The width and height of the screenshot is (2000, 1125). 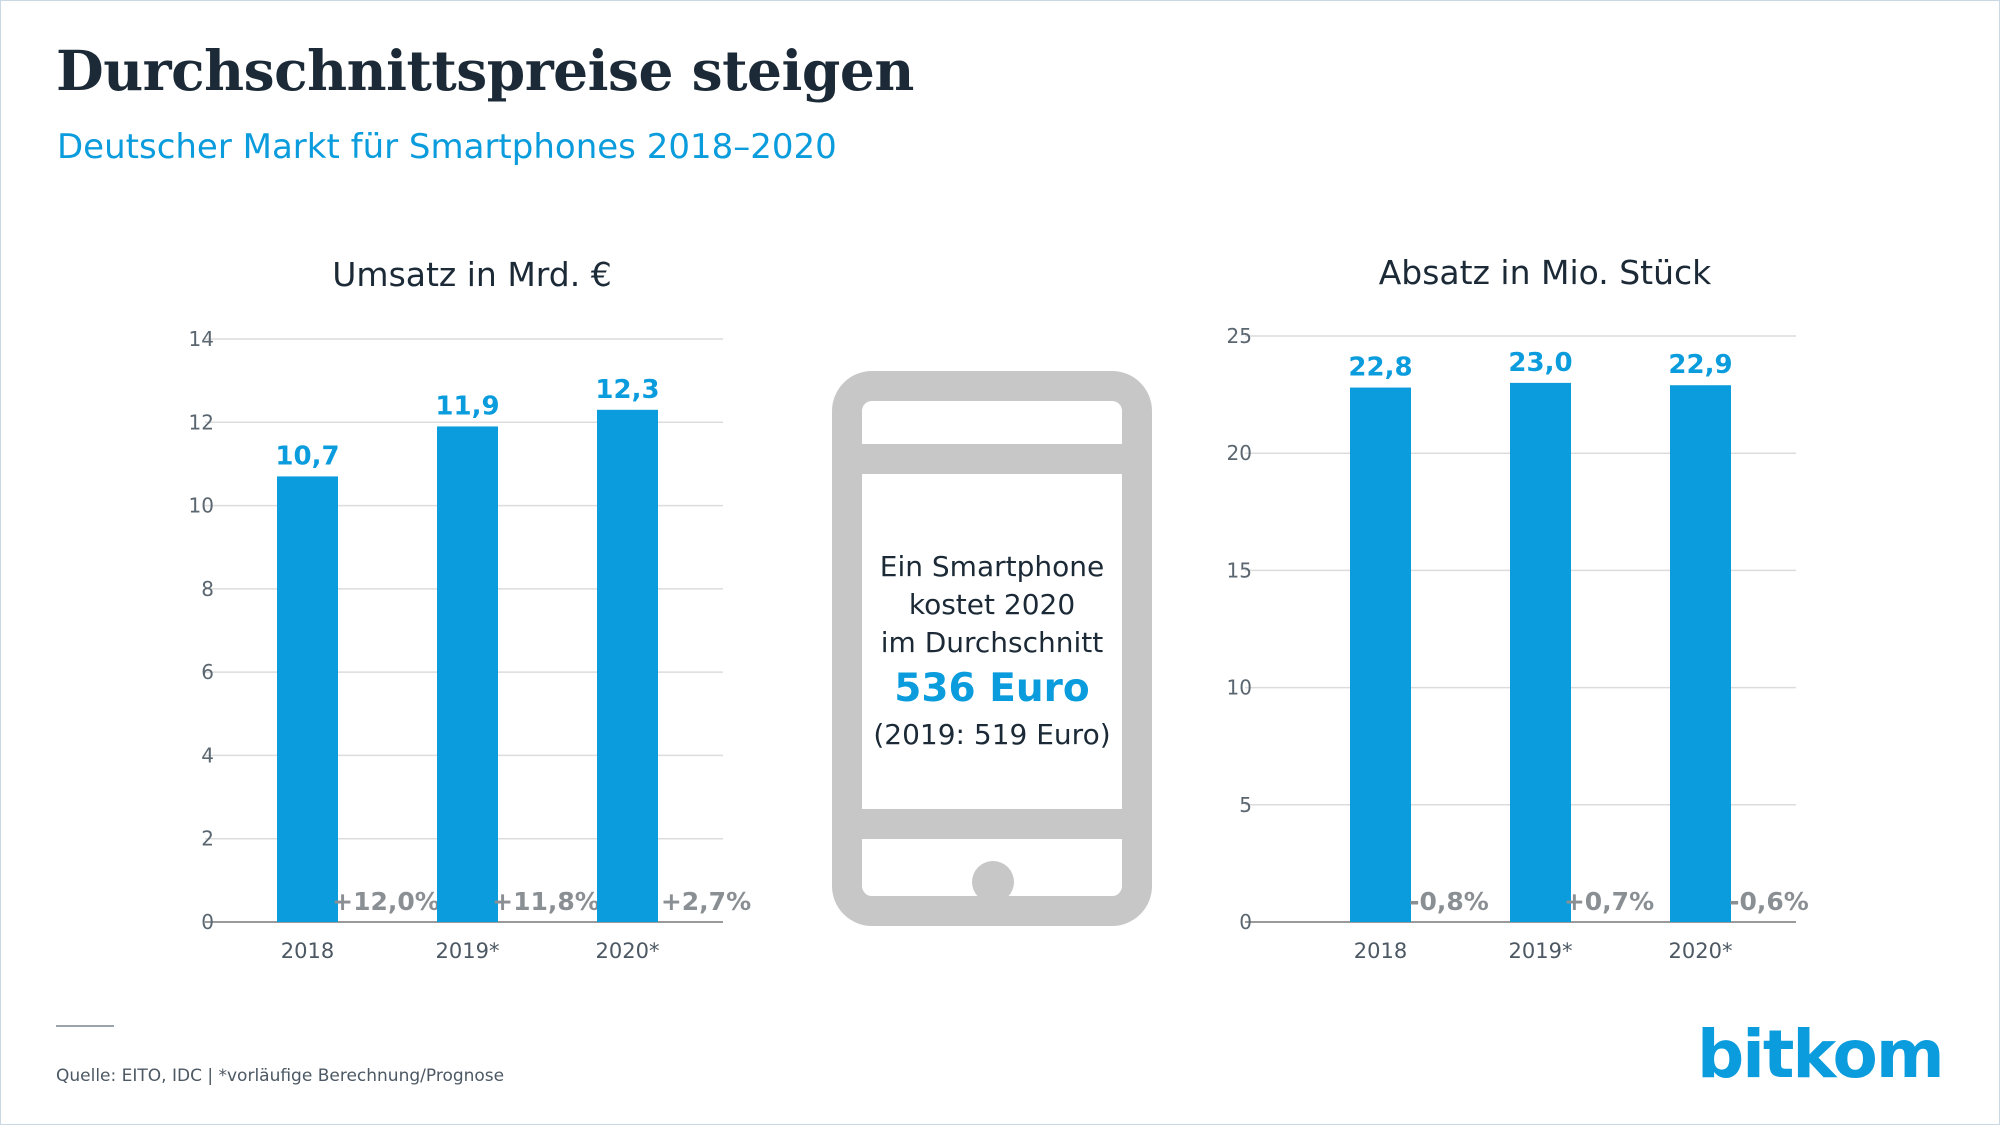 What do you see at coordinates (1821, 1054) in the screenshot?
I see `bitkom-logo: bitkom` at bounding box center [1821, 1054].